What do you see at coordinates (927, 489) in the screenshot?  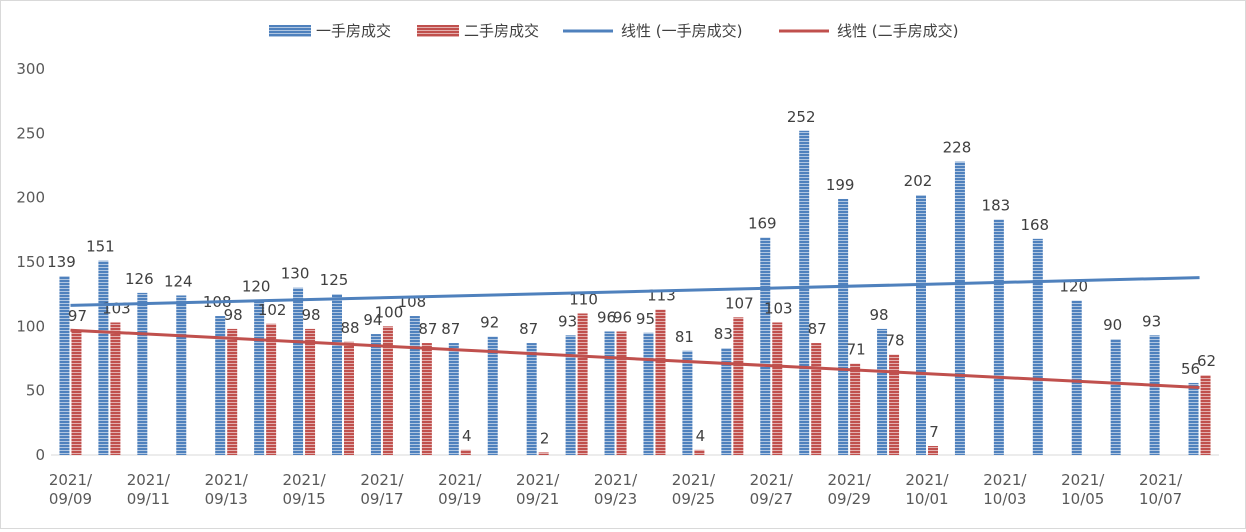 I see `x-tick-label: 2021/10/01` at bounding box center [927, 489].